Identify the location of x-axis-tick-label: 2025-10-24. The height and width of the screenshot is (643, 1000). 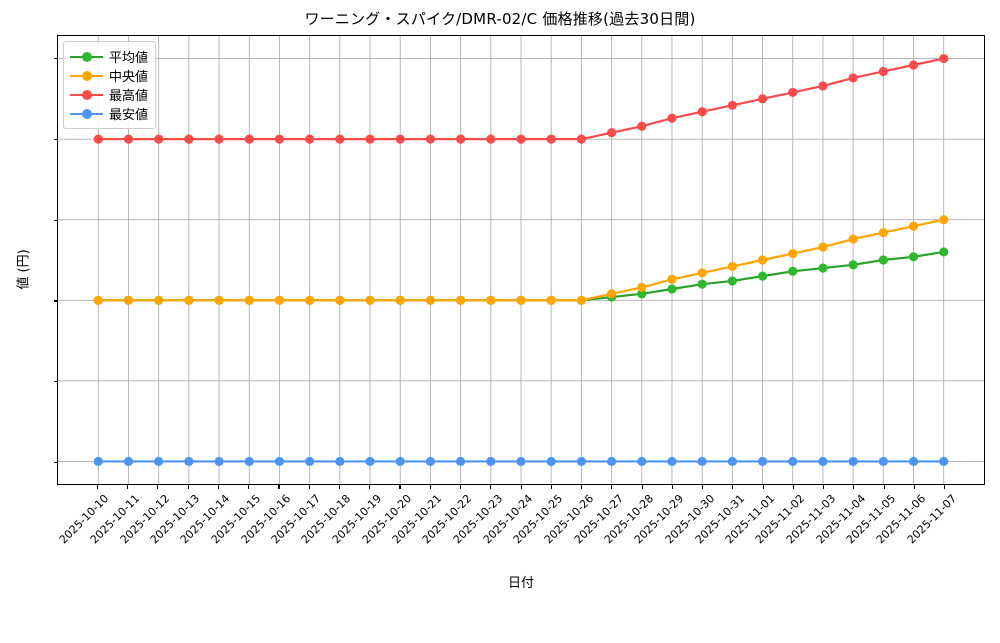
(508, 519).